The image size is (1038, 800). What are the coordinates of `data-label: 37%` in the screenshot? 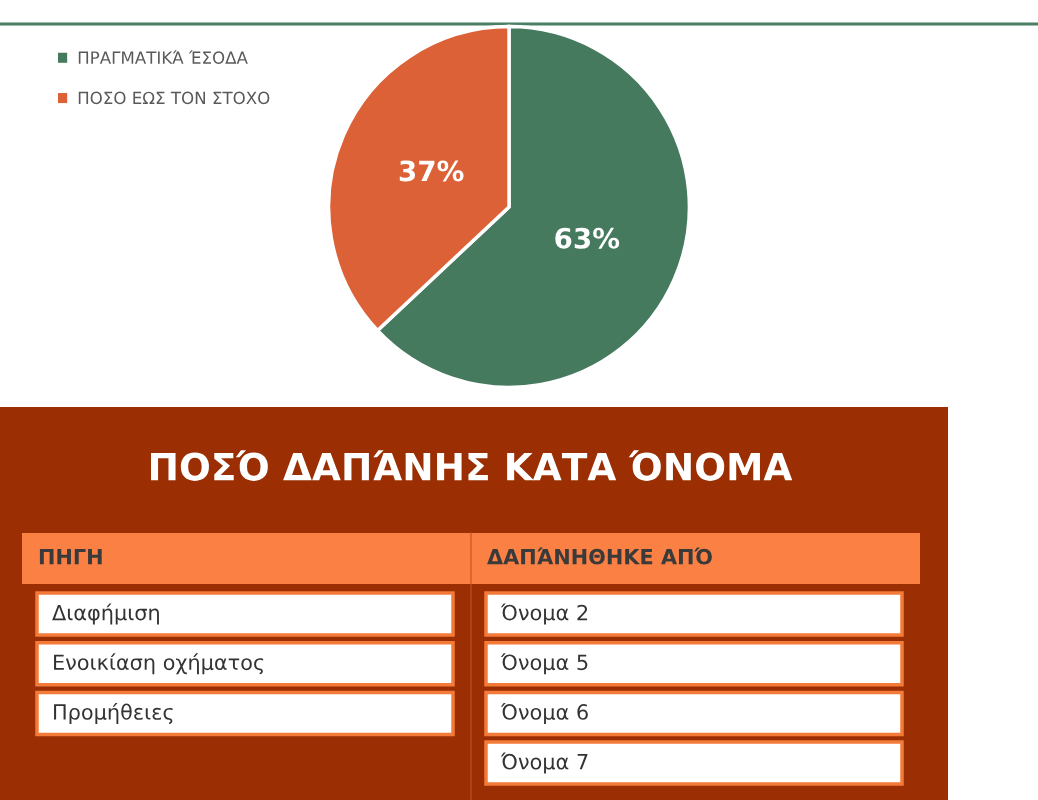 It's located at (431, 171).